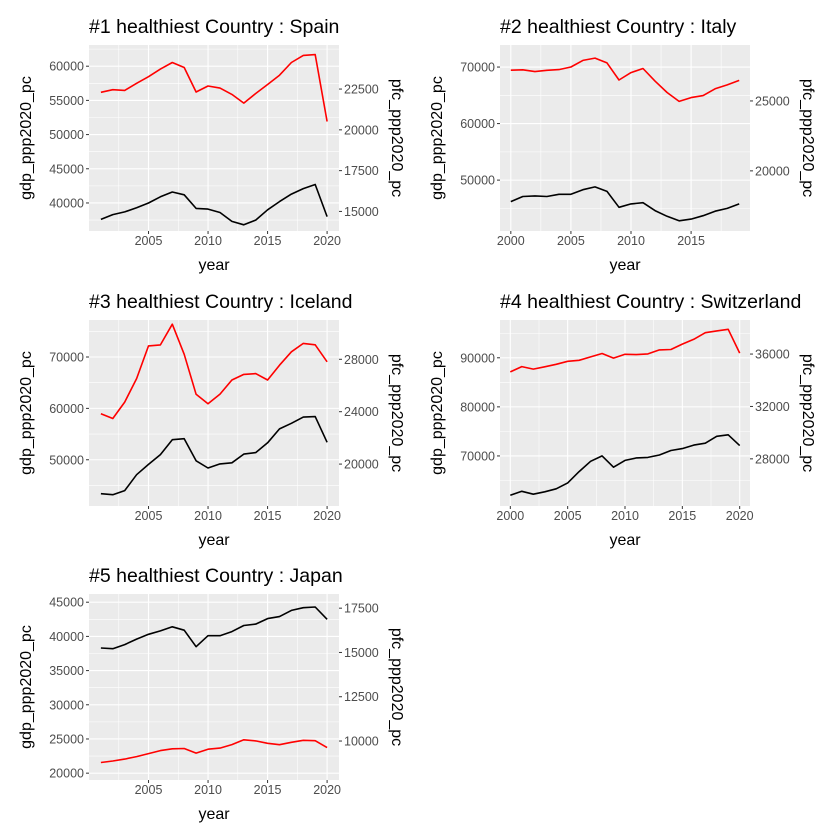 The height and width of the screenshot is (840, 840). What do you see at coordinates (361, 412) in the screenshot?
I see `y2-tick-label: 24000` at bounding box center [361, 412].